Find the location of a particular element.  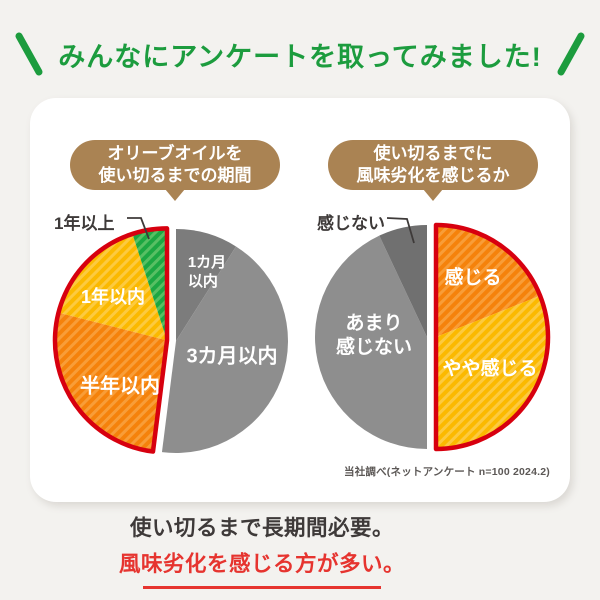

chart-title-bubble-flavor: 使い切るまでに 風味劣化を感じるか is located at coordinates (433, 170).